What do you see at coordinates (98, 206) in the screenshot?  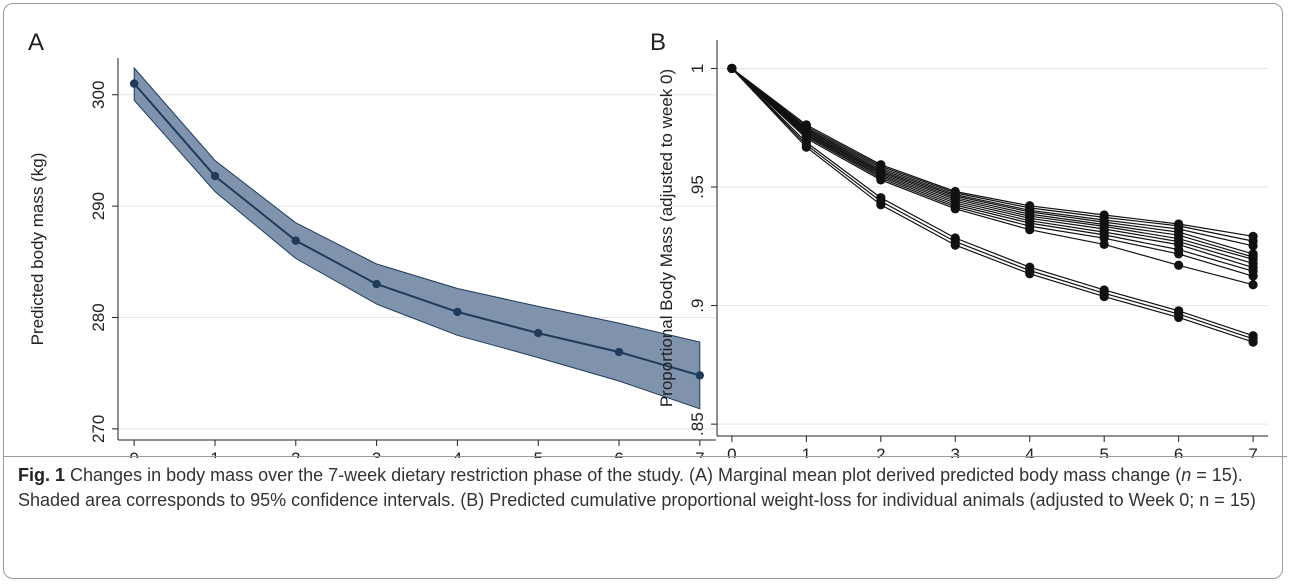 I see `panel-a-y-tick-label: 290` at bounding box center [98, 206].